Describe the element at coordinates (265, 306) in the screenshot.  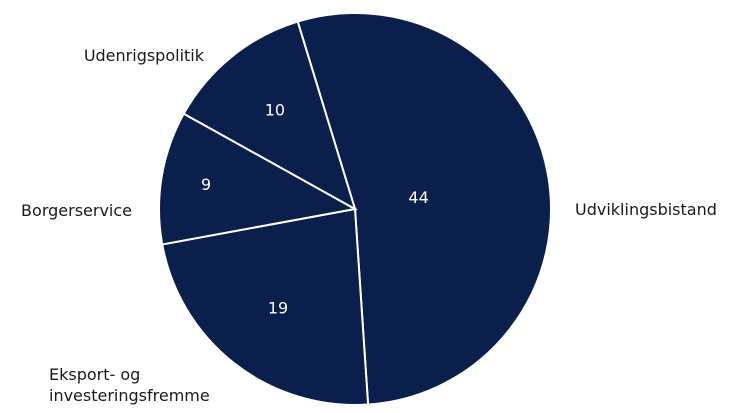
I see `pie-slice-eksport-og-investeringsfremme` at that location.